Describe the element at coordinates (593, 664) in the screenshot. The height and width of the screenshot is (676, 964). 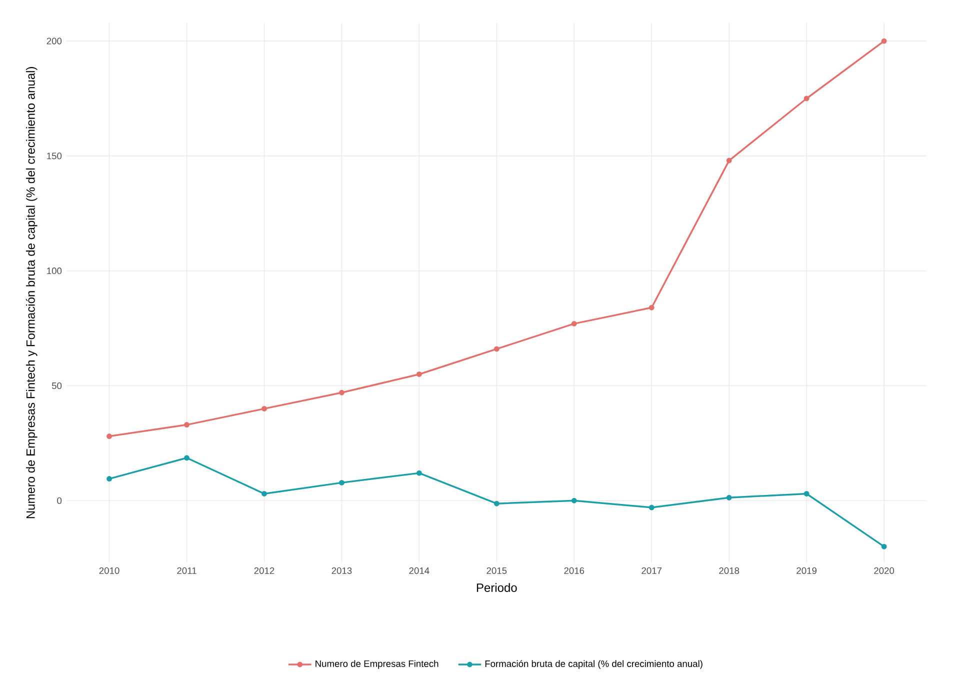
I see `legend-label: Formación bruta de capital (% del crecimiento anual)` at that location.